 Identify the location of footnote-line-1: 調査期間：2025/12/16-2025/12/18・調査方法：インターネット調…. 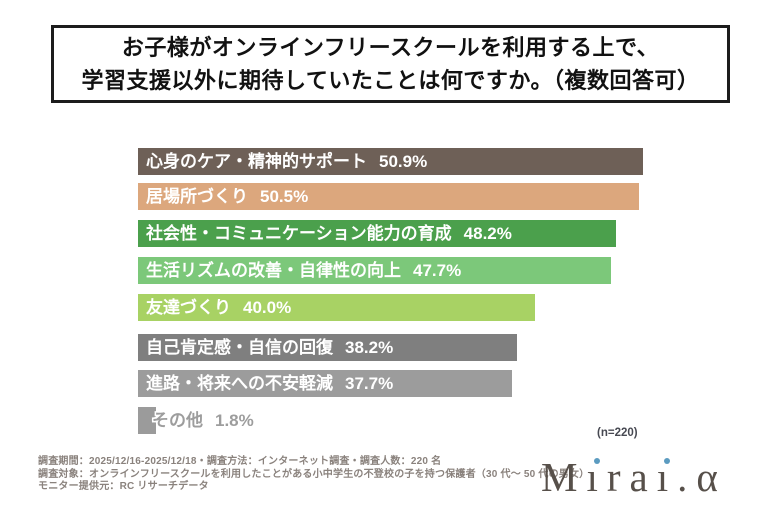
(240, 461).